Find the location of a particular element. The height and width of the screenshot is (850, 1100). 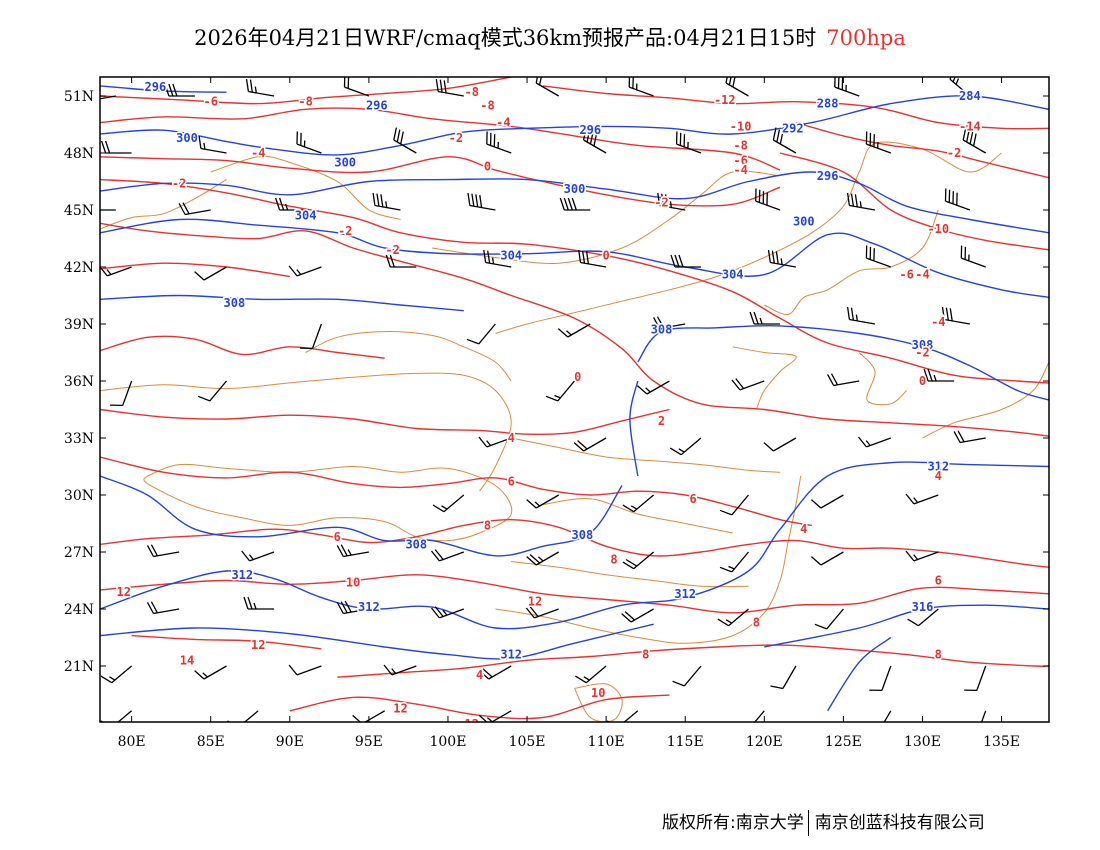

lat-tick-label: 21N is located at coordinates (79, 667).